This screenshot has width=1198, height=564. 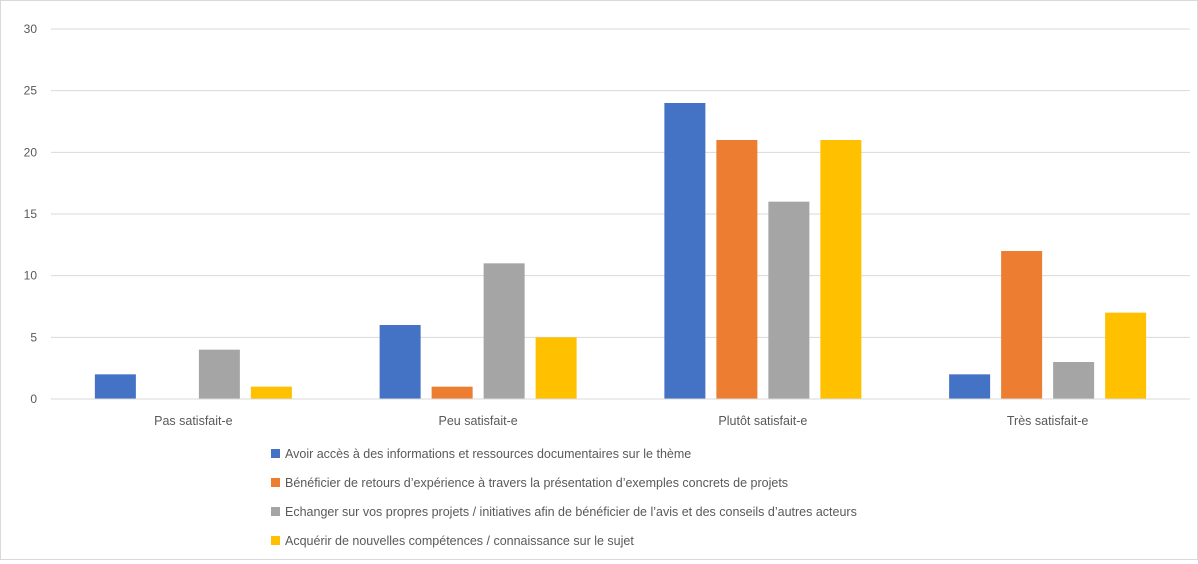 I want to click on y-tick-label: 20, so click(x=31, y=152).